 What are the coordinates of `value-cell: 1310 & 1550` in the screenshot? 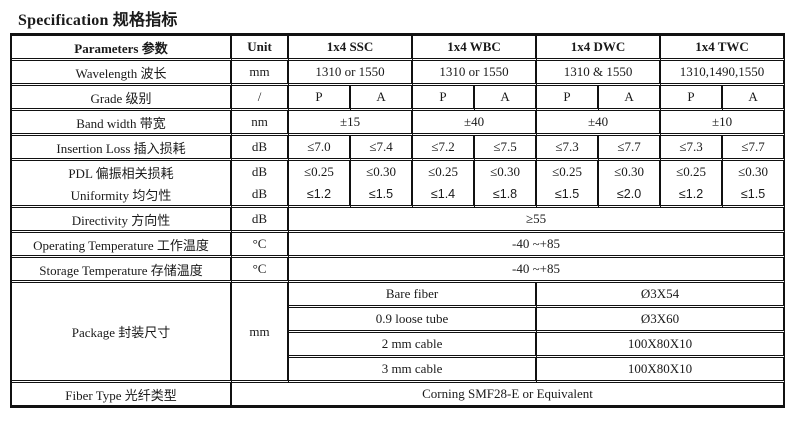 It's located at (599, 73).